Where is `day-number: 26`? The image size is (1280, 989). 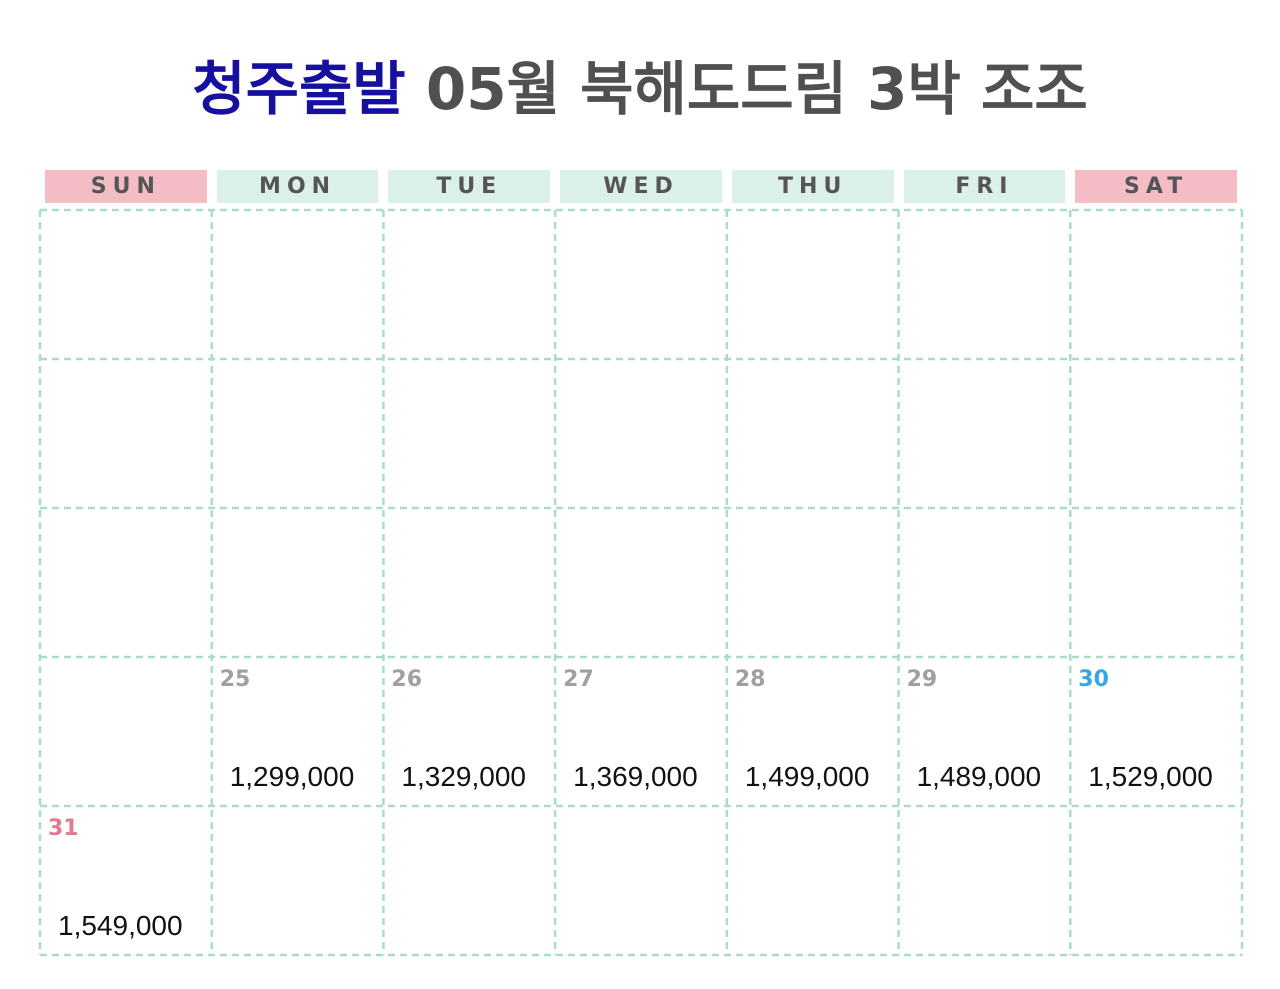 day-number: 26 is located at coordinates (407, 679).